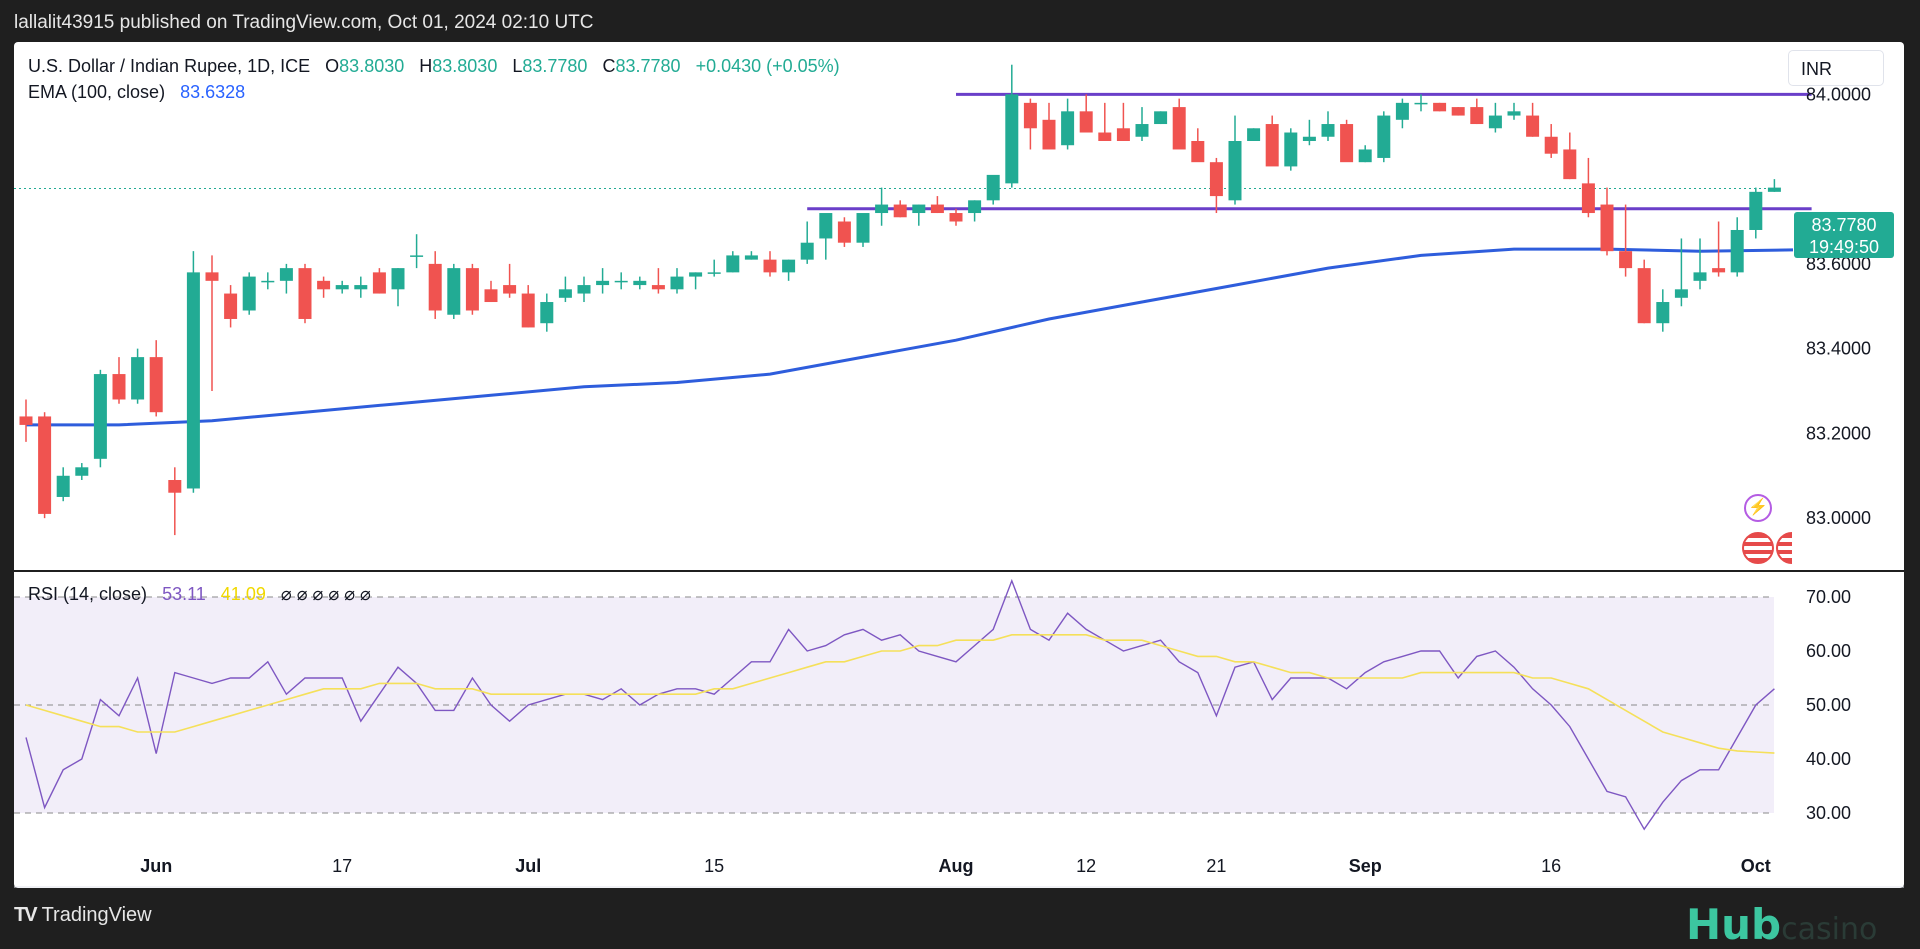 The image size is (1920, 949). Describe the element at coordinates (325, 594) in the screenshot. I see `rsi-na-values: ⌀ ⌀ ⌀ ⌀ ⌀ ⌀` at that location.